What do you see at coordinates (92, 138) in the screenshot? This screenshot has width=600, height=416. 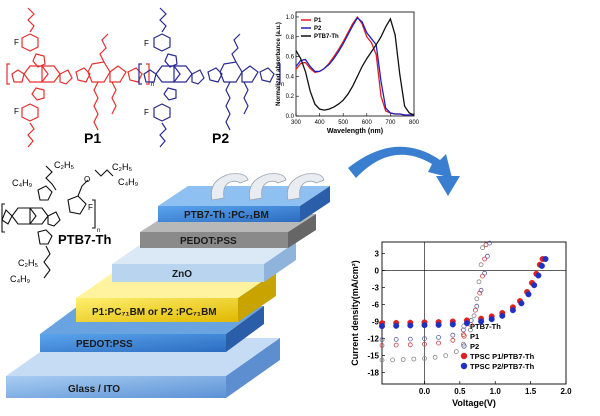 I see `p1-label: P1` at bounding box center [92, 138].